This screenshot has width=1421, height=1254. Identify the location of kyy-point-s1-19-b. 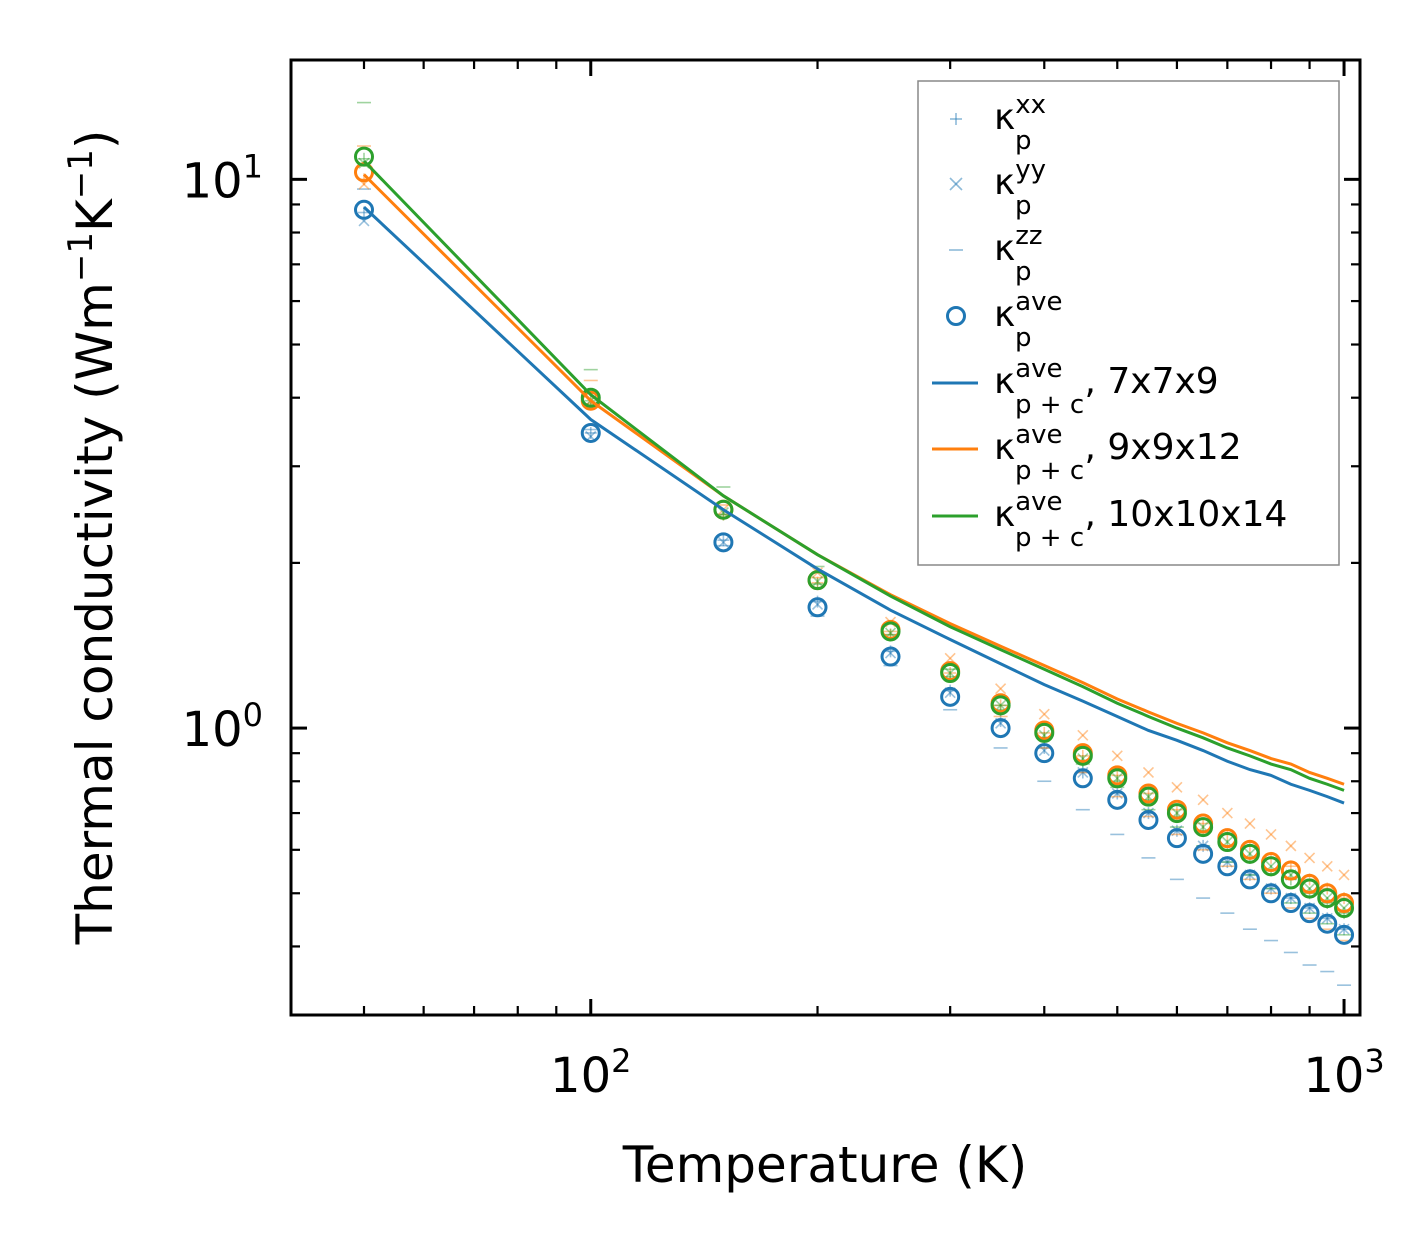
(1344, 875).